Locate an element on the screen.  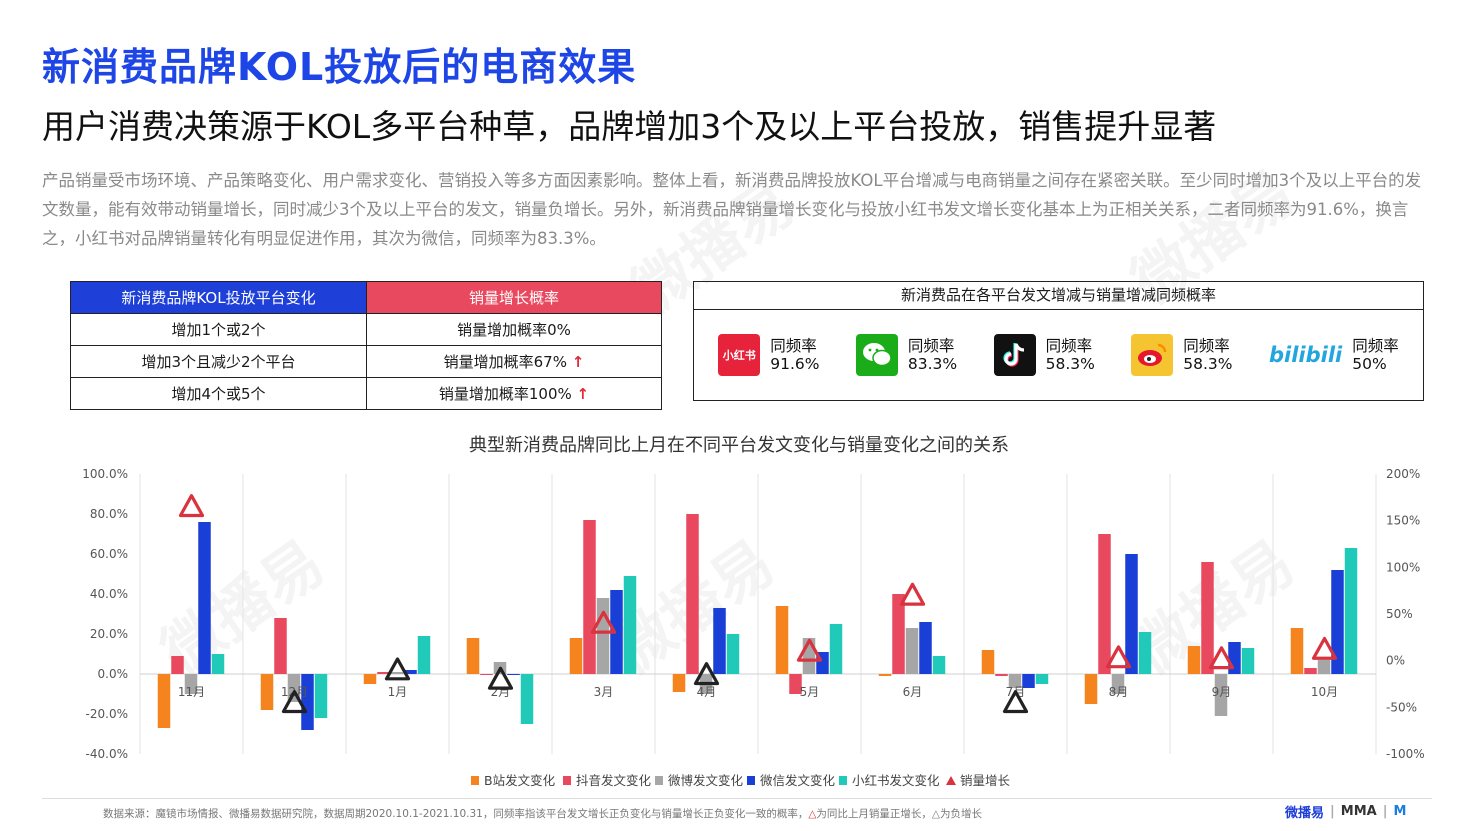
y2-tick-label: 0% is located at coordinates (1395, 661).